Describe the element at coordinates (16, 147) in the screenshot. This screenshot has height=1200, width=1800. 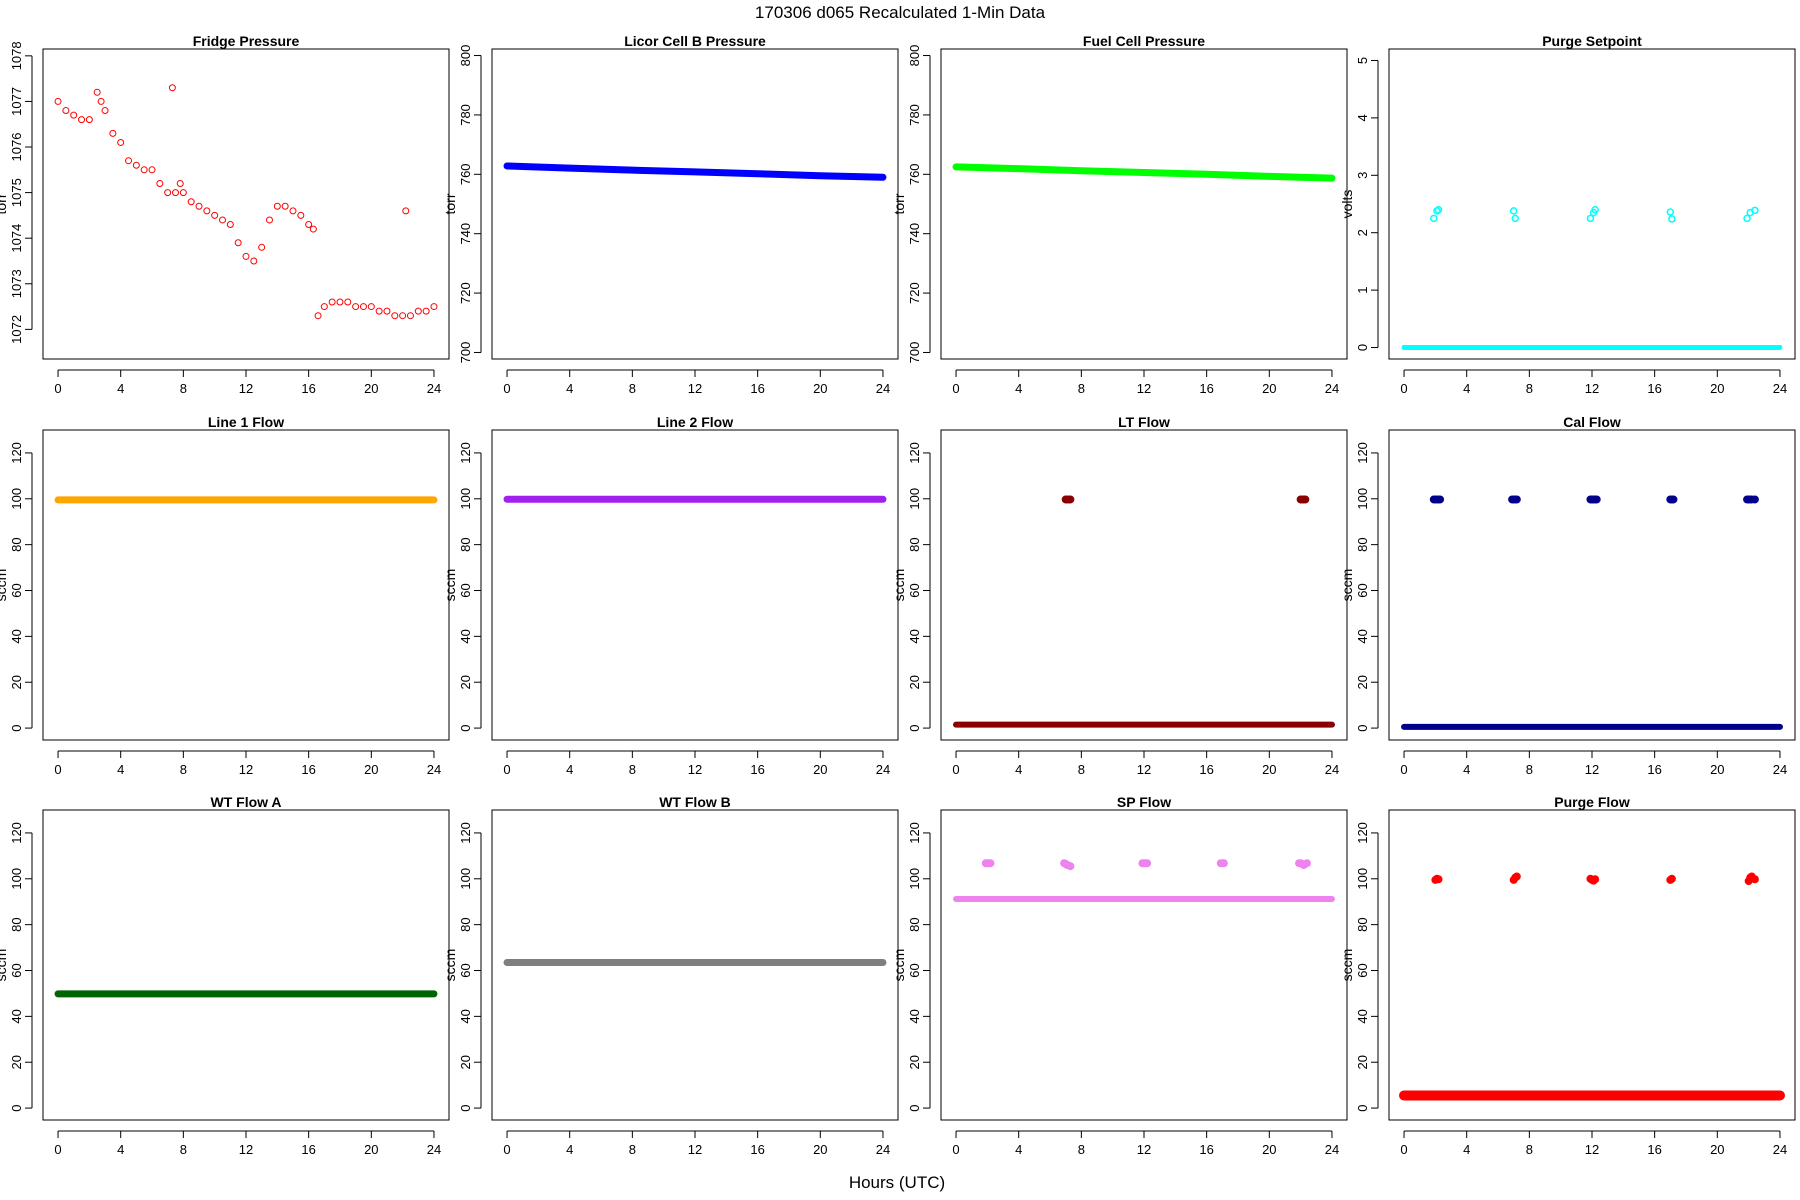
I see `y-tick-label: 1076` at that location.